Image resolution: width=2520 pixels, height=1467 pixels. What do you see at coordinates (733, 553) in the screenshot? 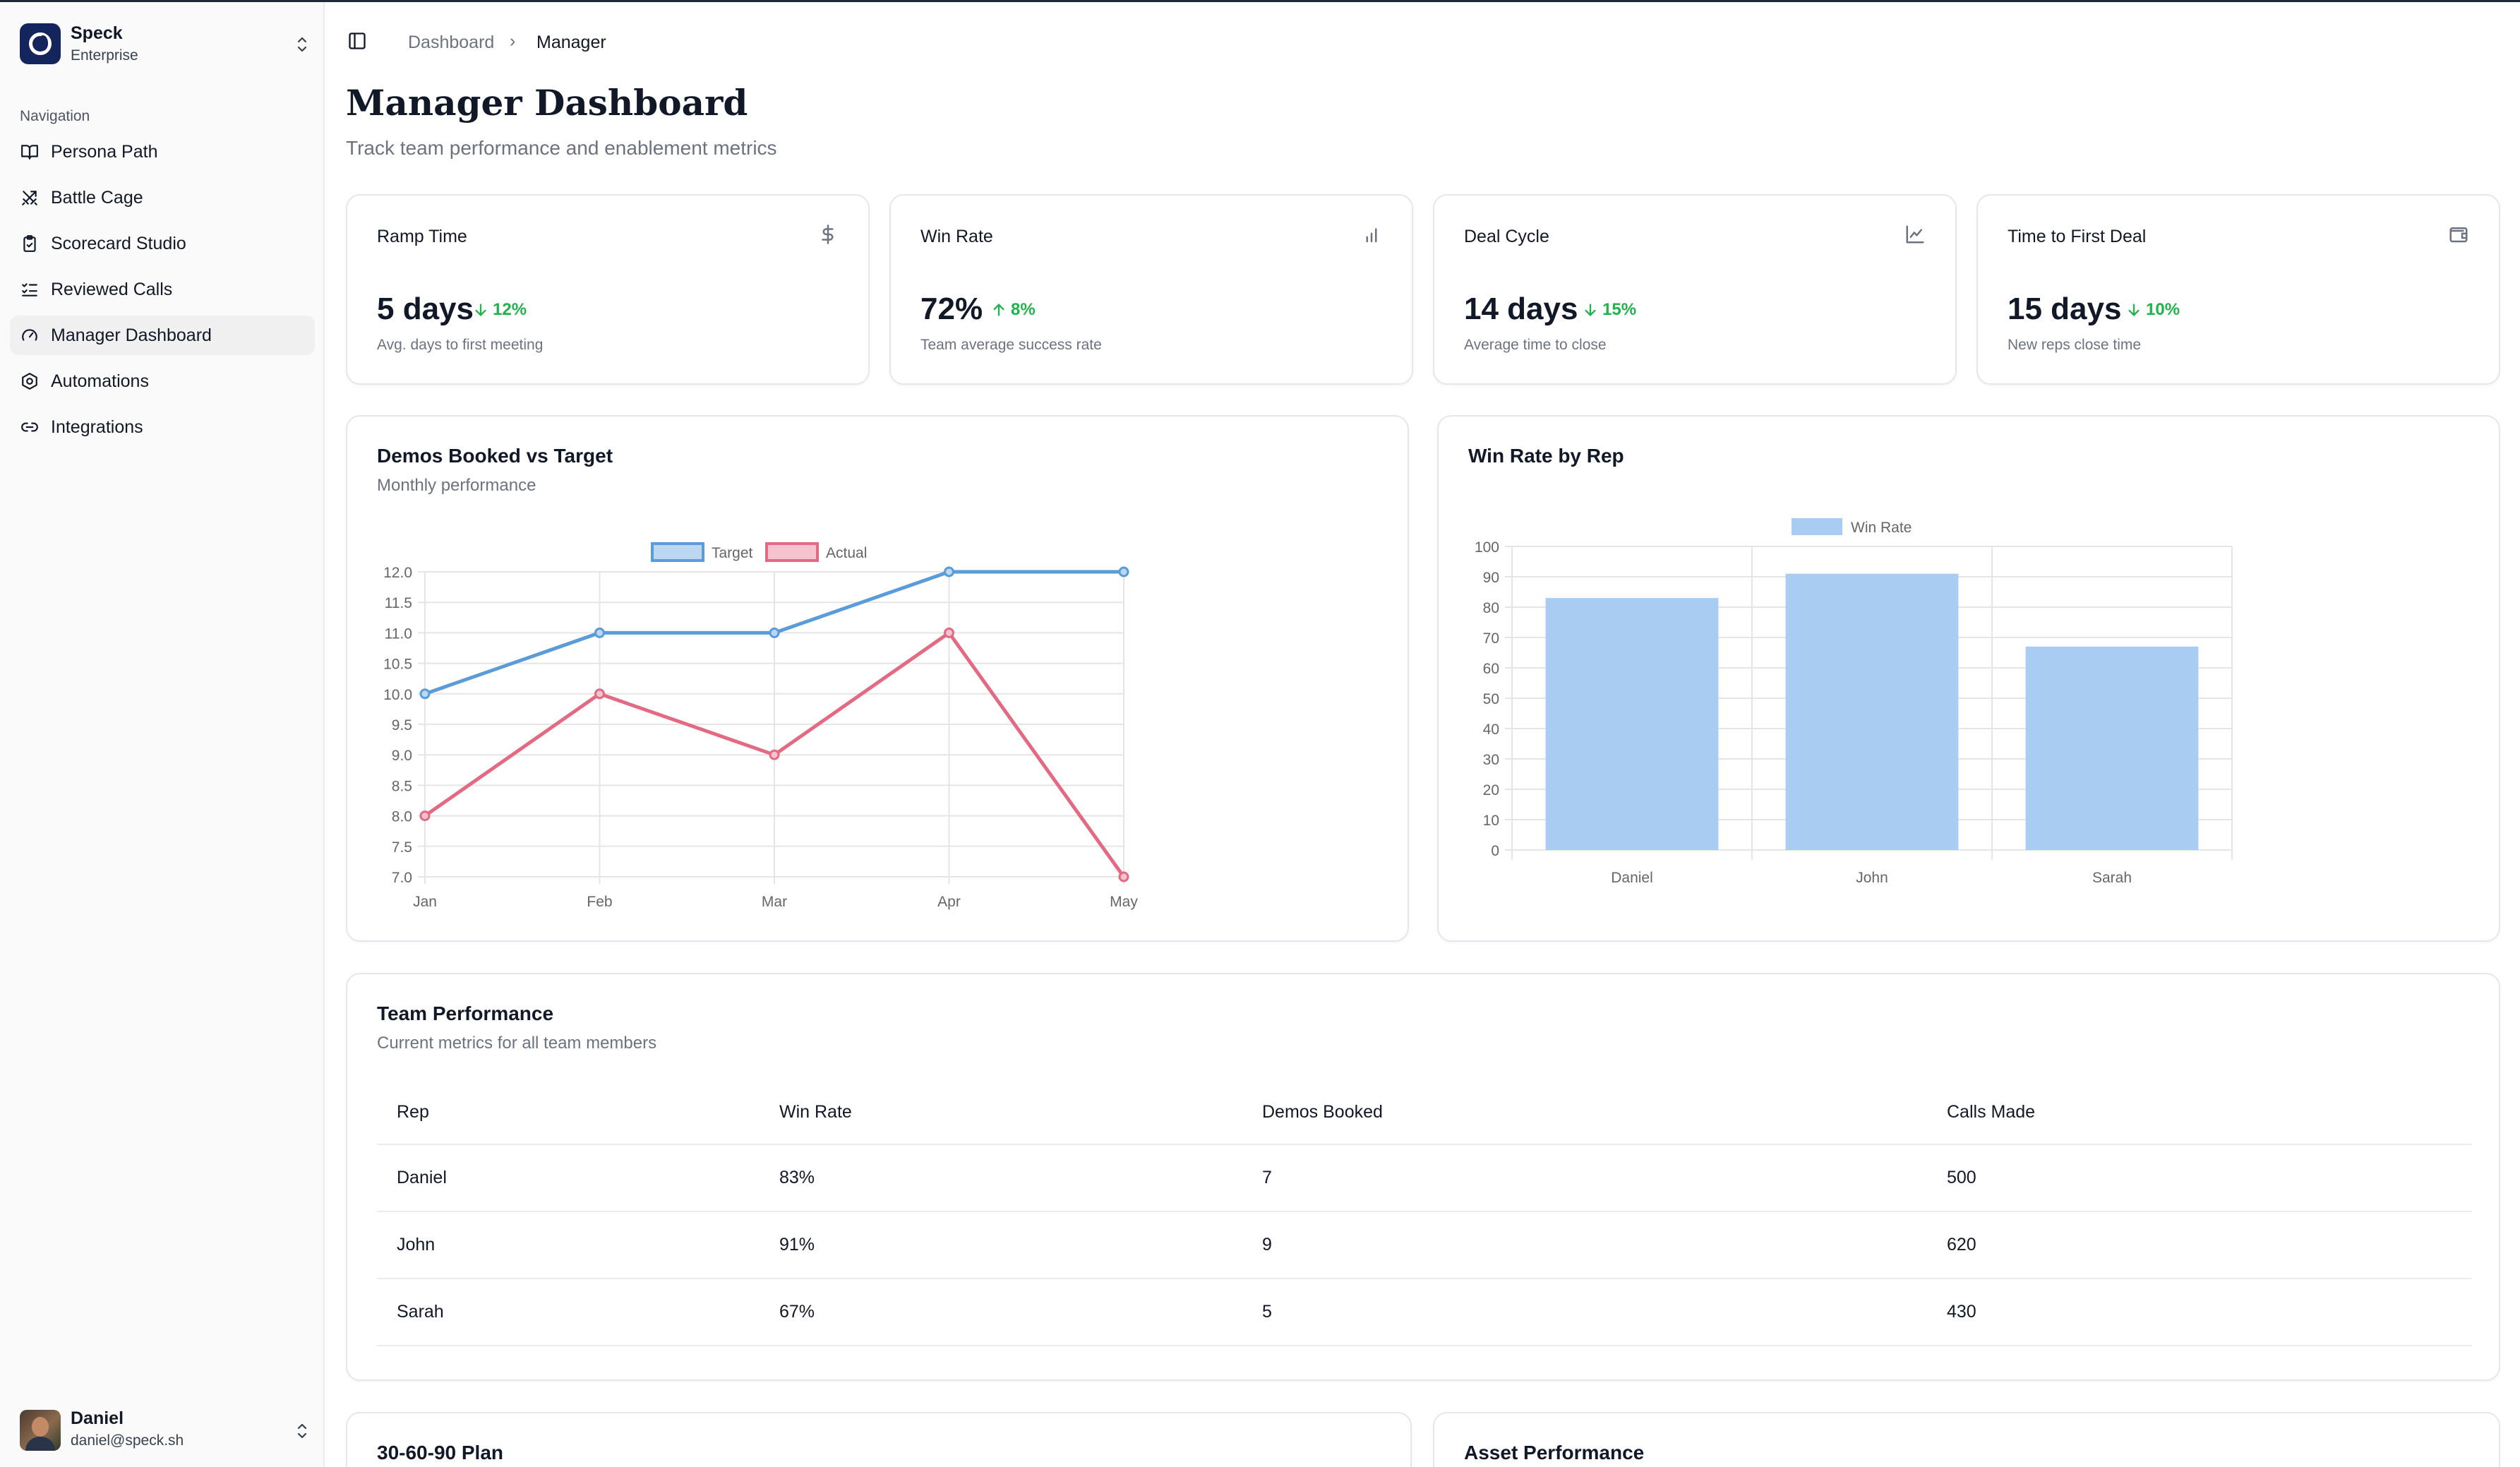
I see `legend-label: Target` at bounding box center [733, 553].